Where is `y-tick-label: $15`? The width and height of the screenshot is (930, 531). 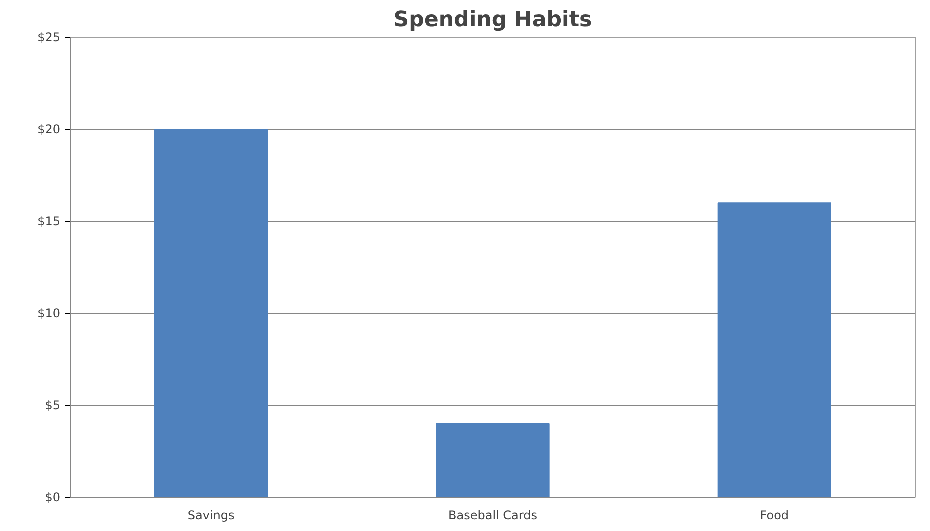
y-tick-label: $15 is located at coordinates (49, 221).